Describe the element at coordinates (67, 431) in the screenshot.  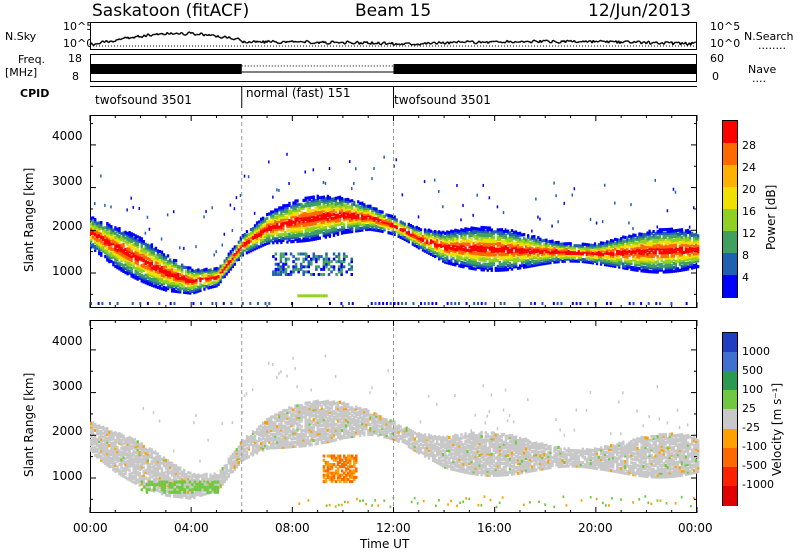
I see `velocity-ytick: 2000` at that location.